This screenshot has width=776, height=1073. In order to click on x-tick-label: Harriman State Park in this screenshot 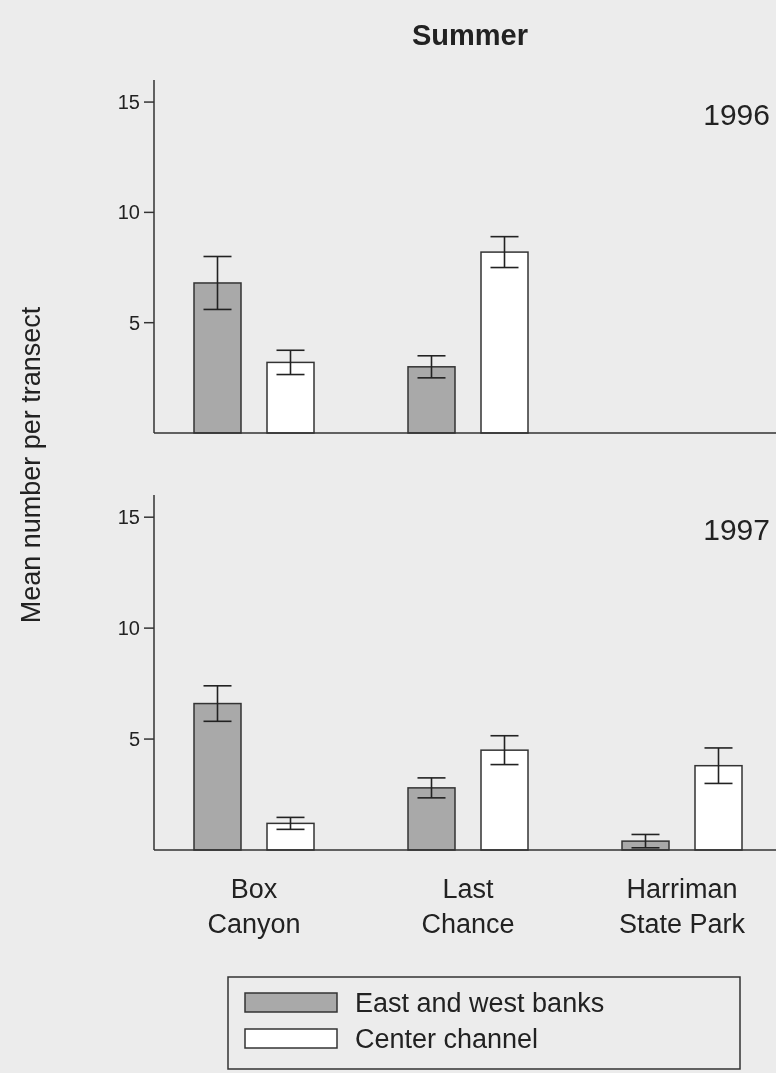, I will do `click(682, 906)`.